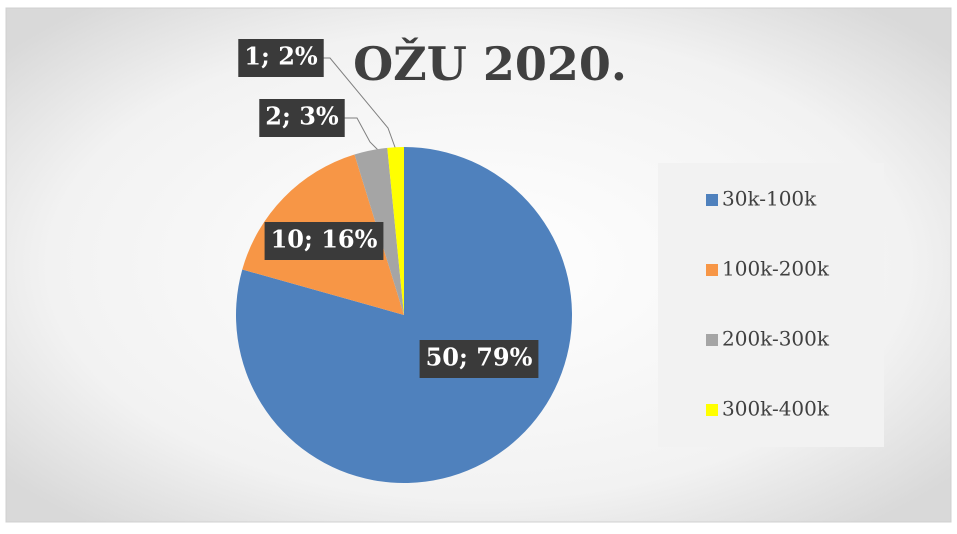  I want to click on data-label: 1; 2%, so click(281, 56).